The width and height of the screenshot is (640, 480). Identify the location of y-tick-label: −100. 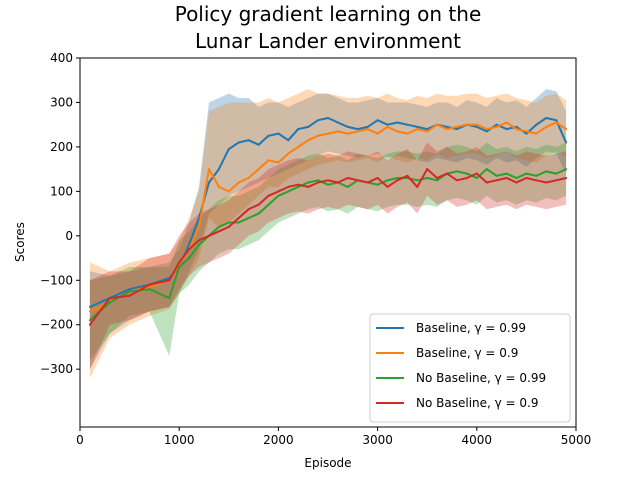
(56, 280).